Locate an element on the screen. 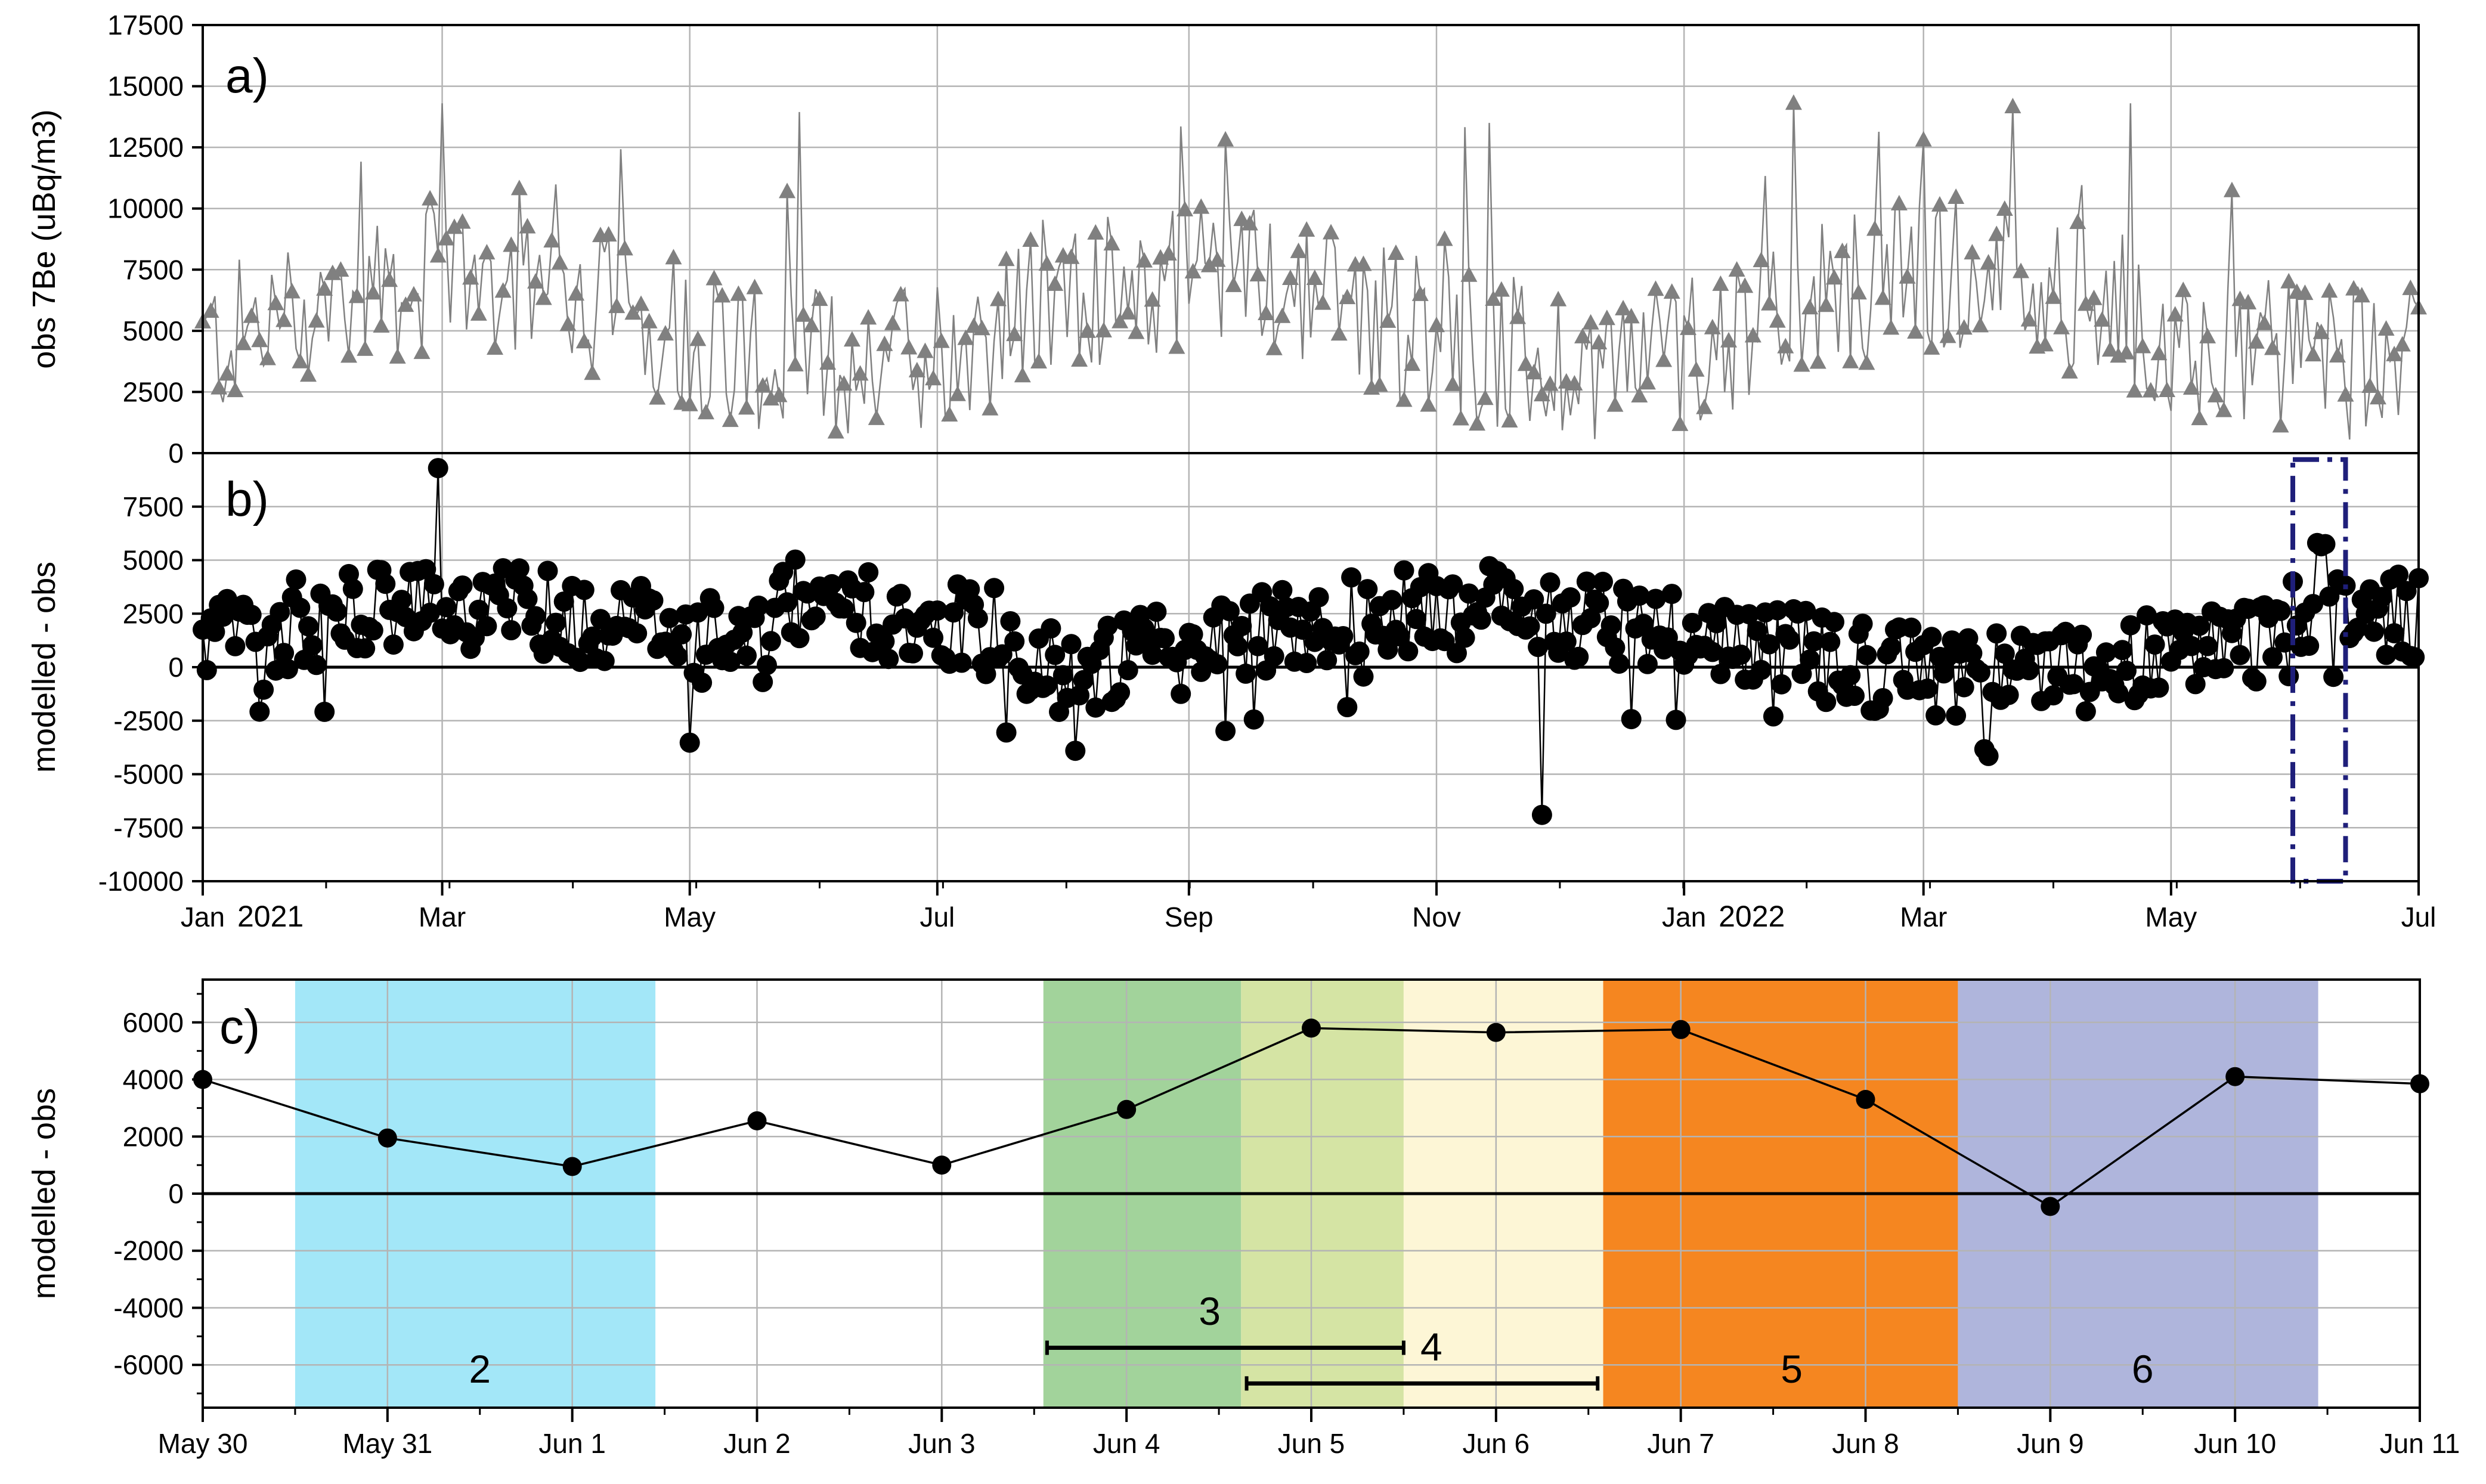 Image resolution: width=2486 pixels, height=1484 pixels. xtick-label-b: Sep is located at coordinates (1189, 916).